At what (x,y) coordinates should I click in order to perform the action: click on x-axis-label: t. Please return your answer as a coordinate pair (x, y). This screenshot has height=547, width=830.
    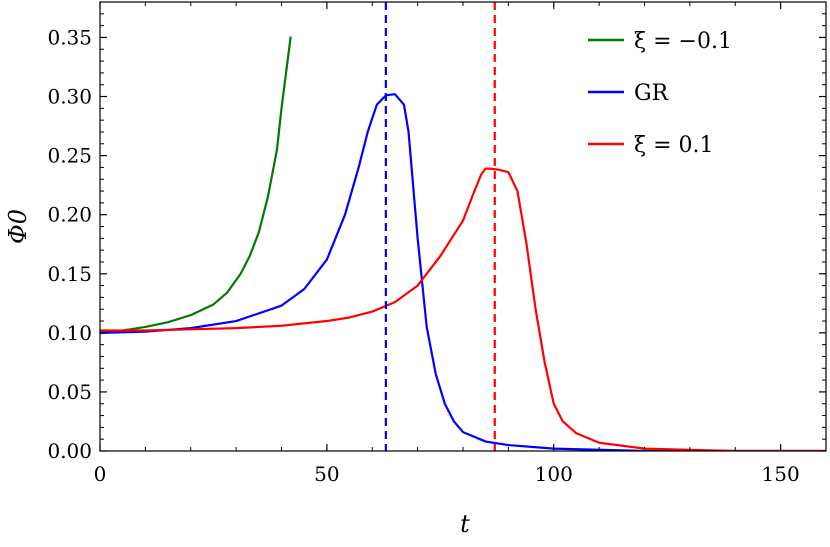
    Looking at the image, I should click on (465, 524).